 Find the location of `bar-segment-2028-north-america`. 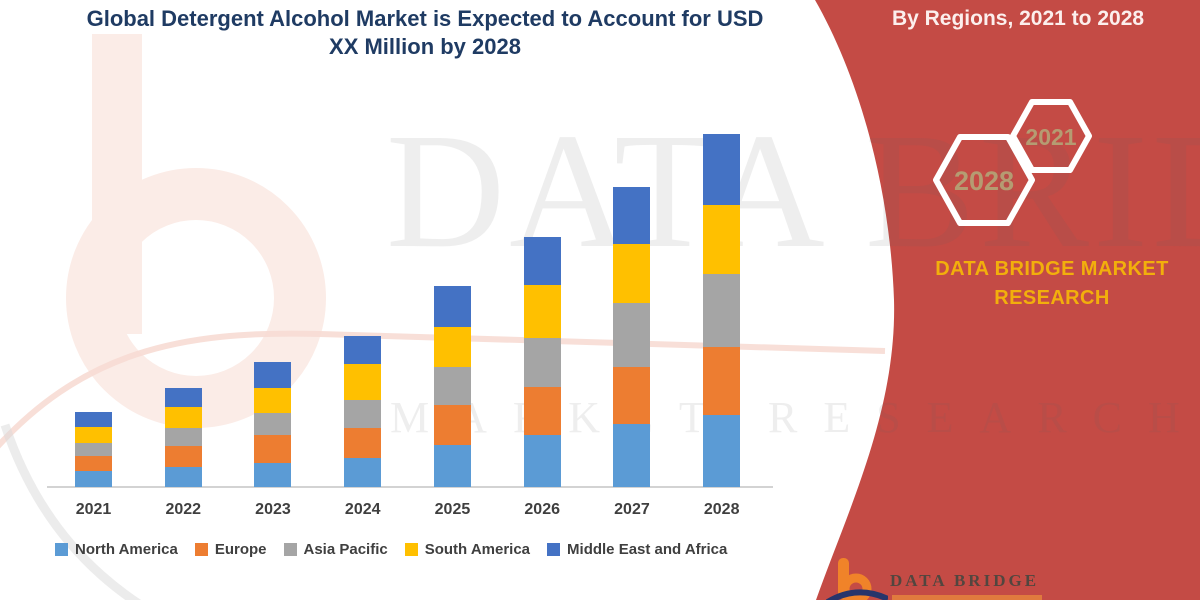

bar-segment-2028-north-america is located at coordinates (722, 451).